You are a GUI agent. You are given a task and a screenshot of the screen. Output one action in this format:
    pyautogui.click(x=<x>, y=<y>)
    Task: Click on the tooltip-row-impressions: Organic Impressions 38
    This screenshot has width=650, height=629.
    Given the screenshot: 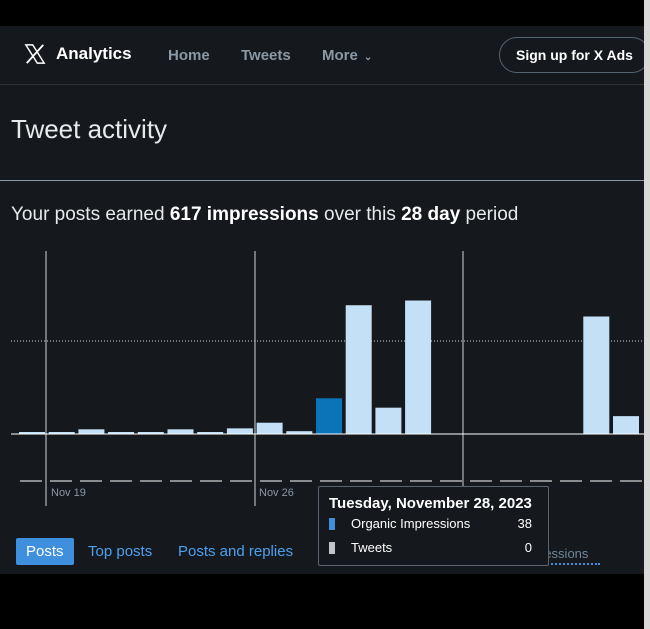 What is the action you would take?
    pyautogui.click(x=433, y=526)
    